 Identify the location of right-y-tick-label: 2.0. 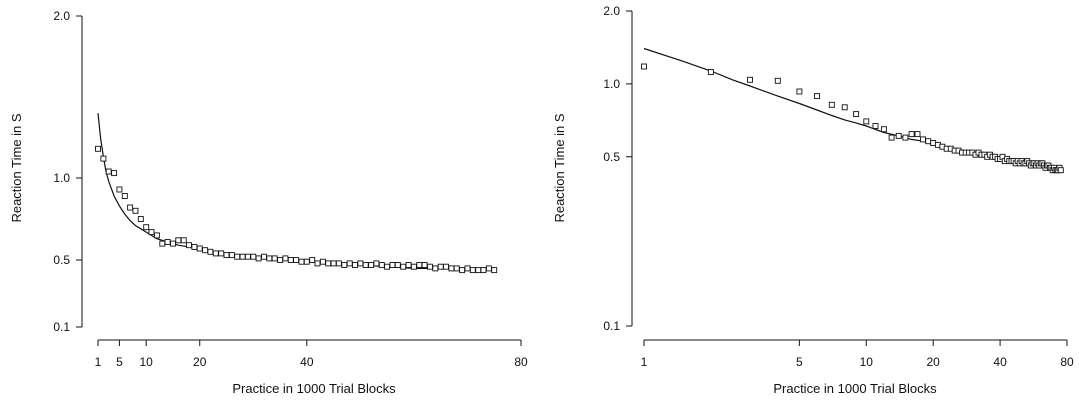
(611, 11).